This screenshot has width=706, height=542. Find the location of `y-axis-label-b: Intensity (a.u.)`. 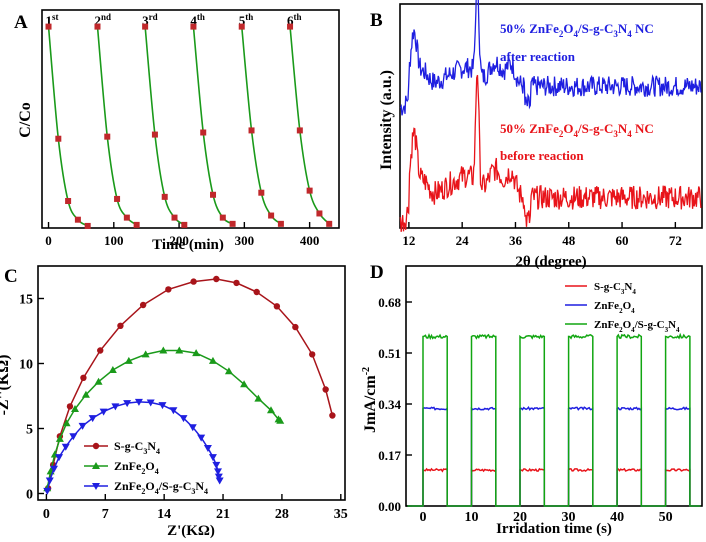

y-axis-label-b: Intensity (a.u.) is located at coordinates (386, 120).